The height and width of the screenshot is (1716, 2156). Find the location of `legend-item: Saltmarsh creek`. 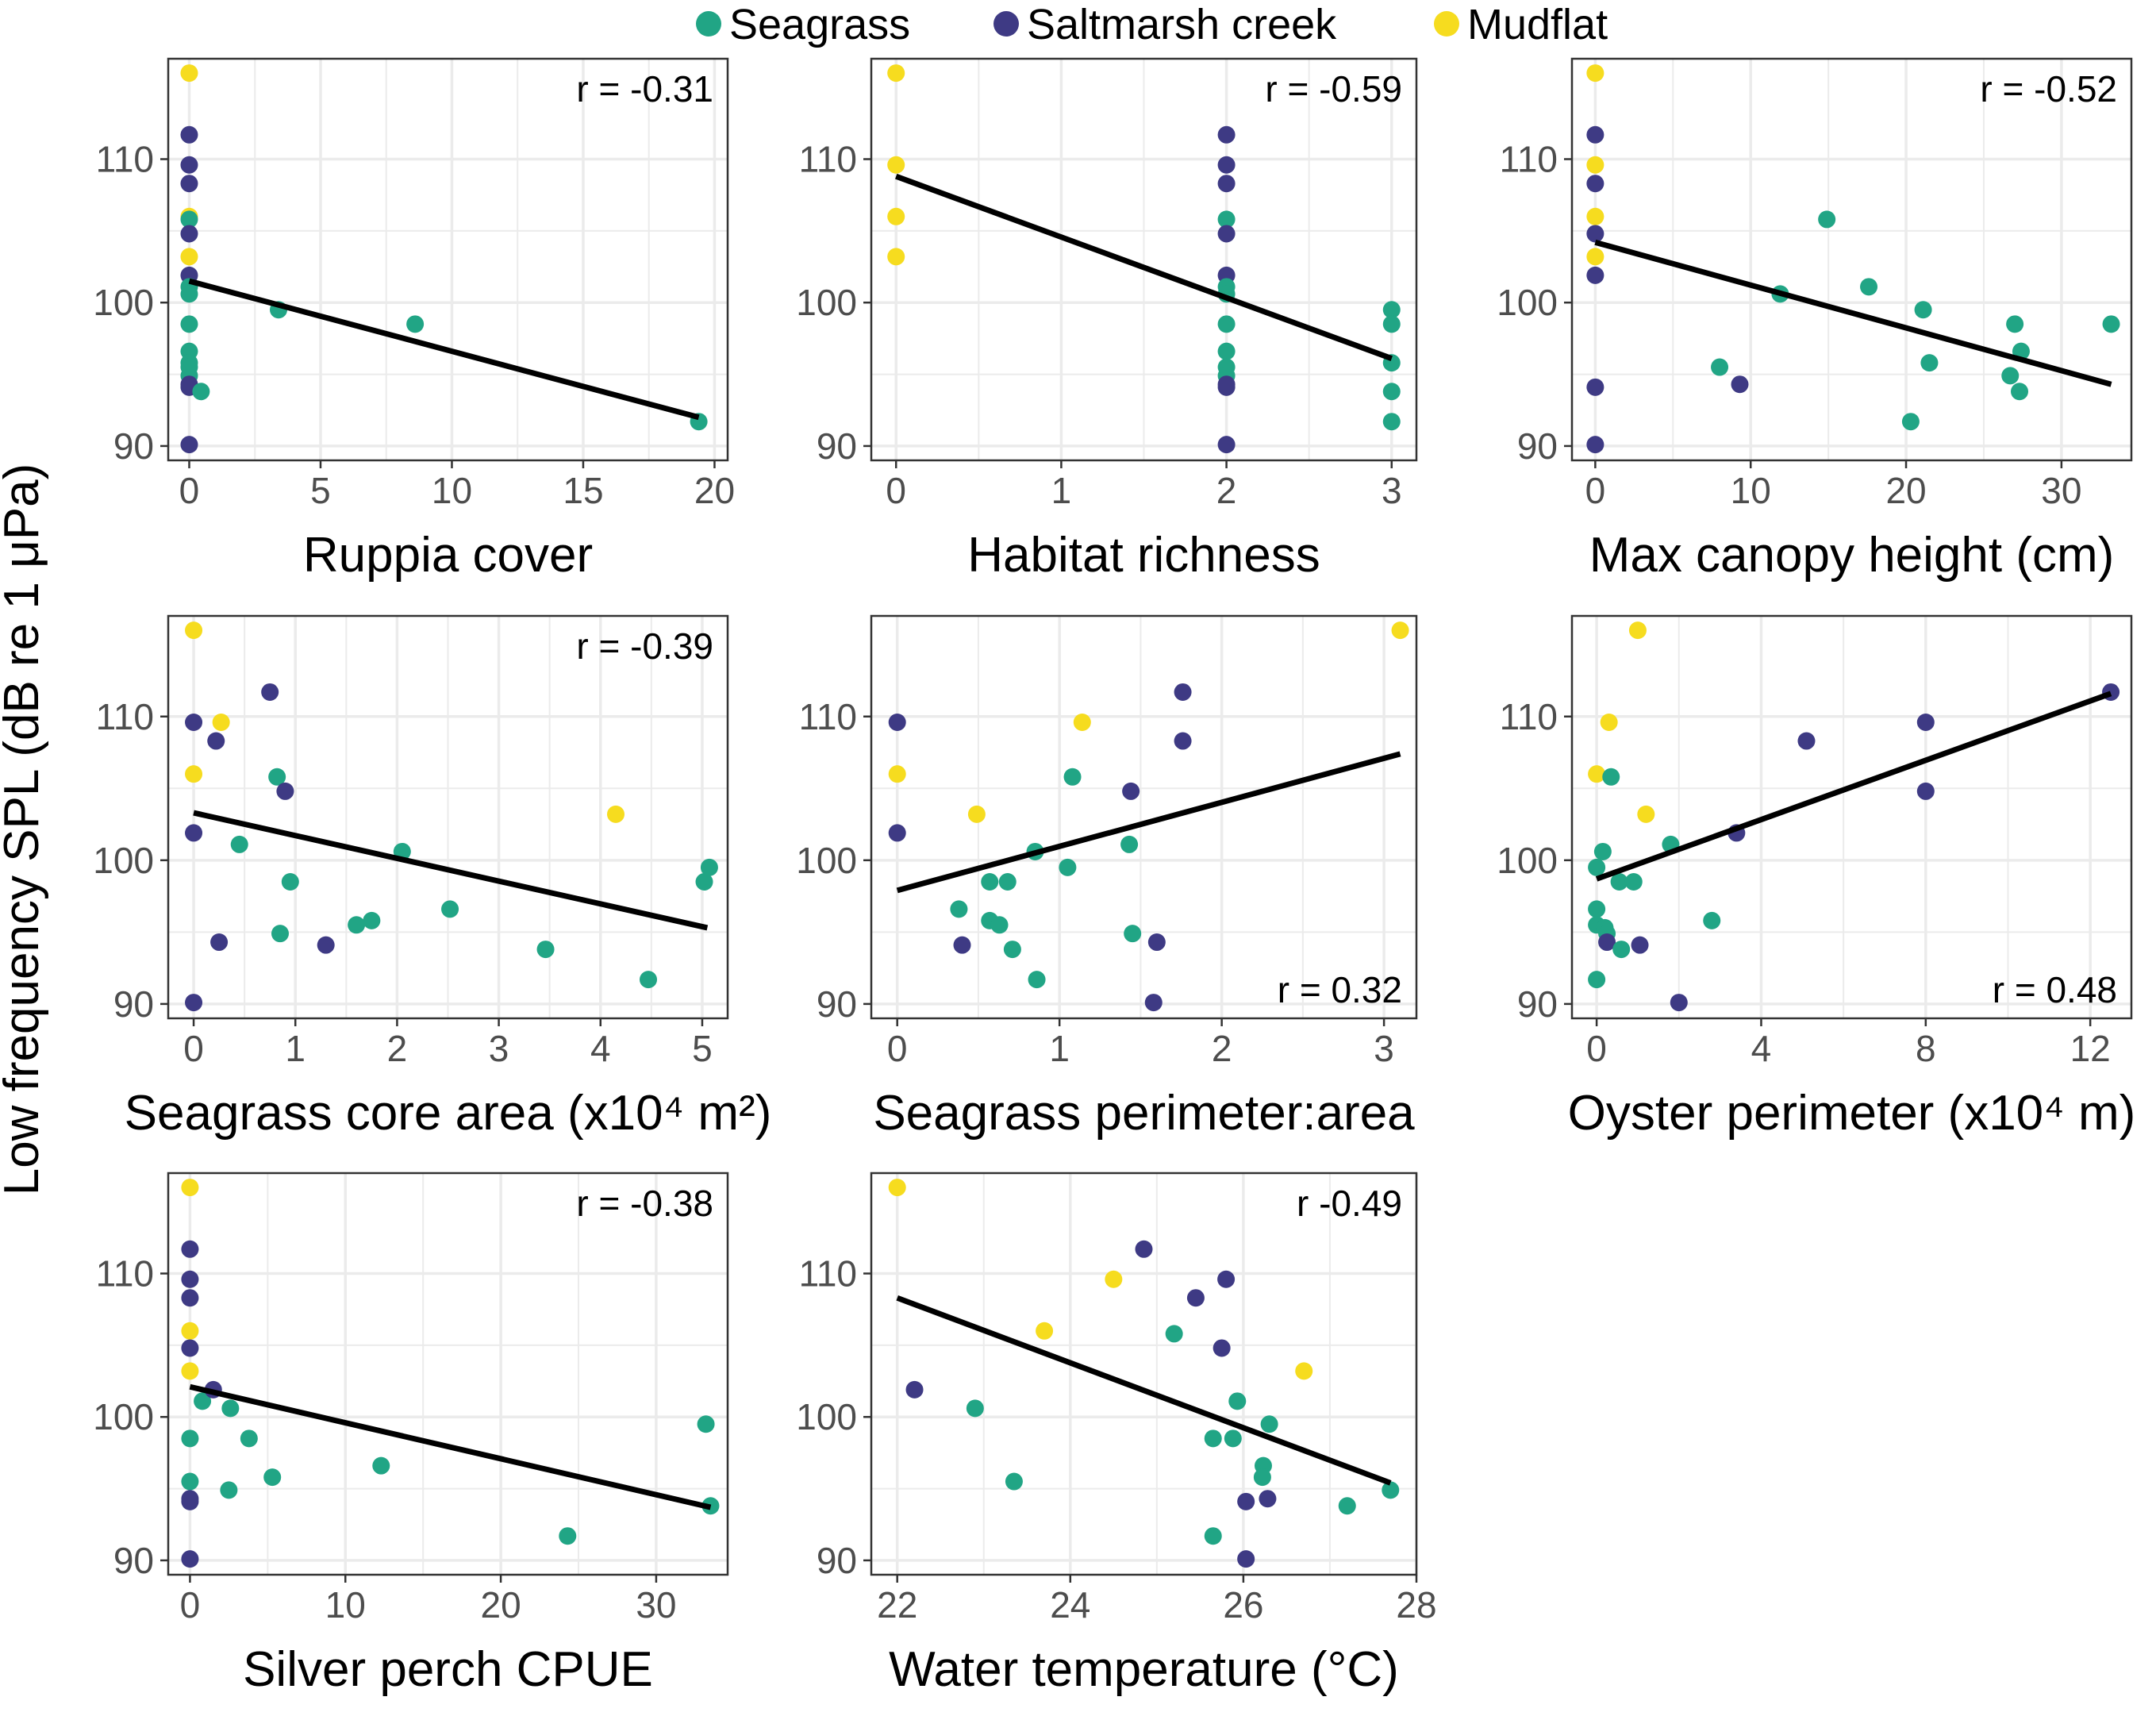

legend-item: Saltmarsh creek is located at coordinates (1165, 24).